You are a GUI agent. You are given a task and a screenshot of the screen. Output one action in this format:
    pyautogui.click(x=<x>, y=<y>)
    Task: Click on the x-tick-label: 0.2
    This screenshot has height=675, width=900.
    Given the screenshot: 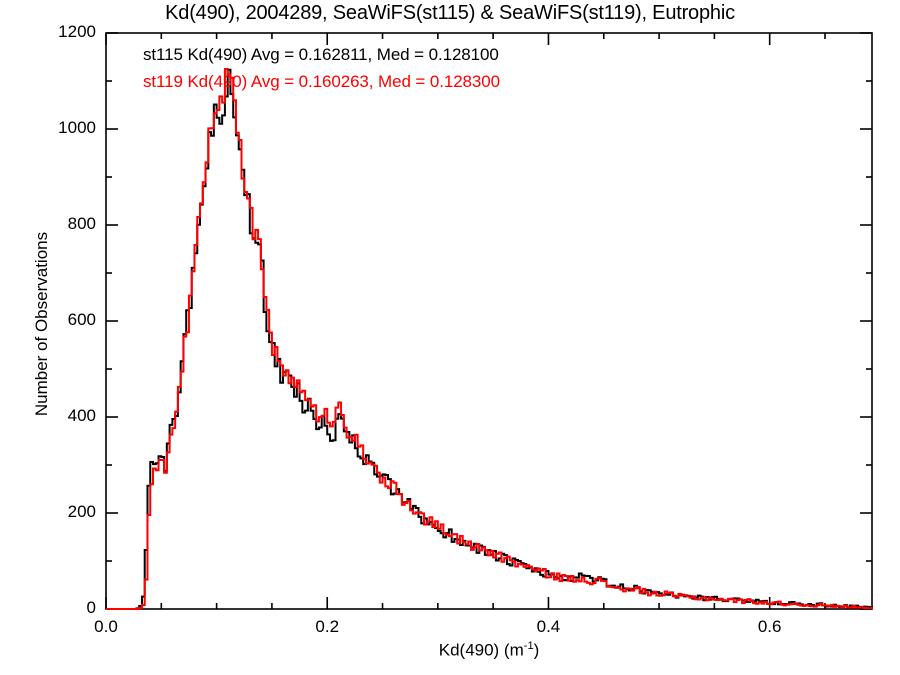 What is the action you would take?
    pyautogui.click(x=327, y=626)
    